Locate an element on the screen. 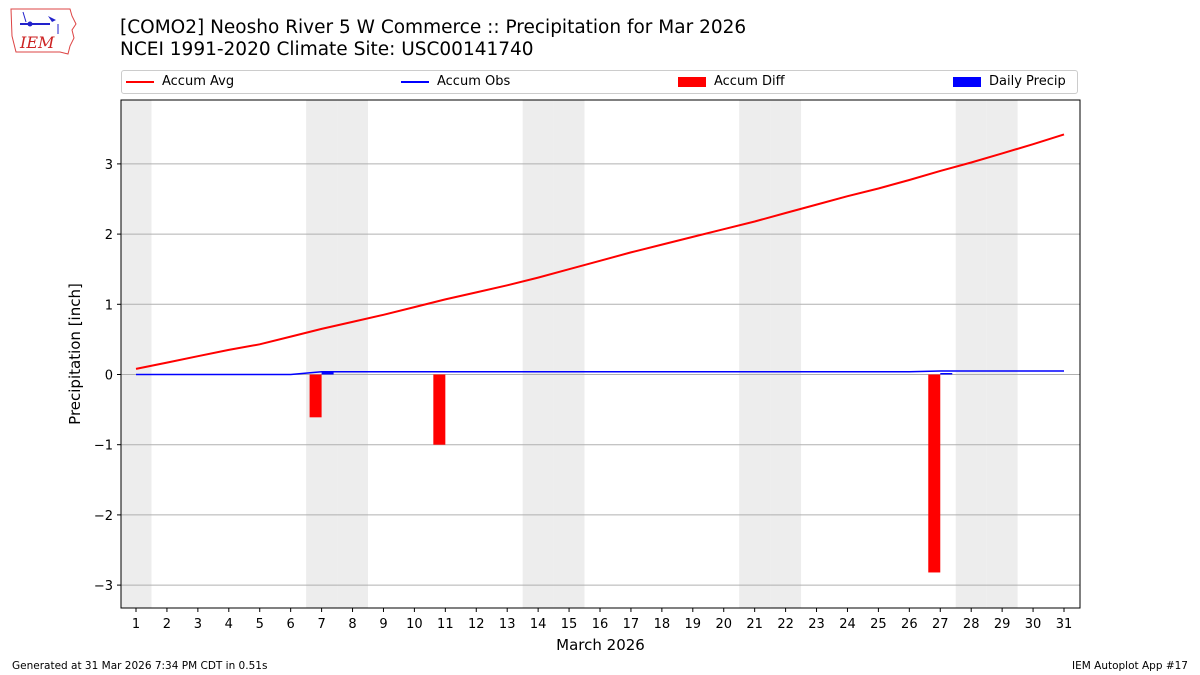 The width and height of the screenshot is (1200, 675). x-tick-label: 8 is located at coordinates (352, 624).